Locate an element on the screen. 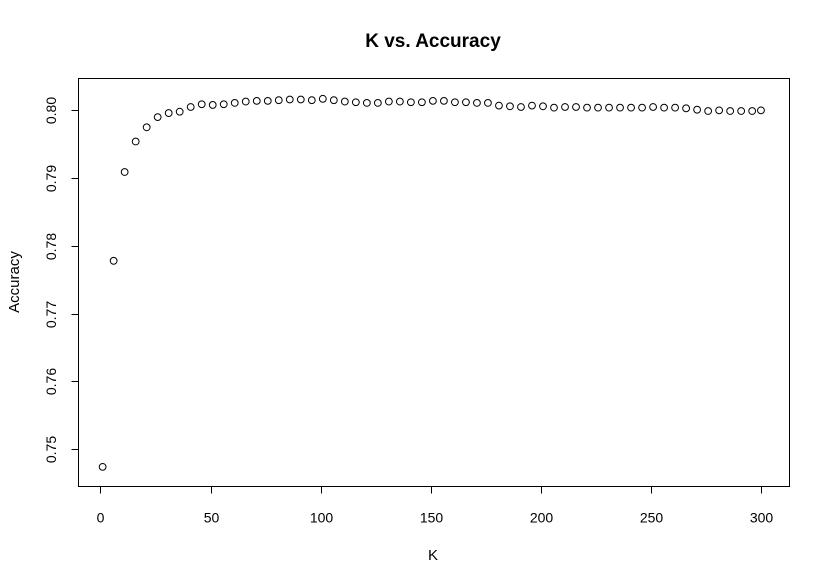  y-tick-label: 0.77 is located at coordinates (51, 314).